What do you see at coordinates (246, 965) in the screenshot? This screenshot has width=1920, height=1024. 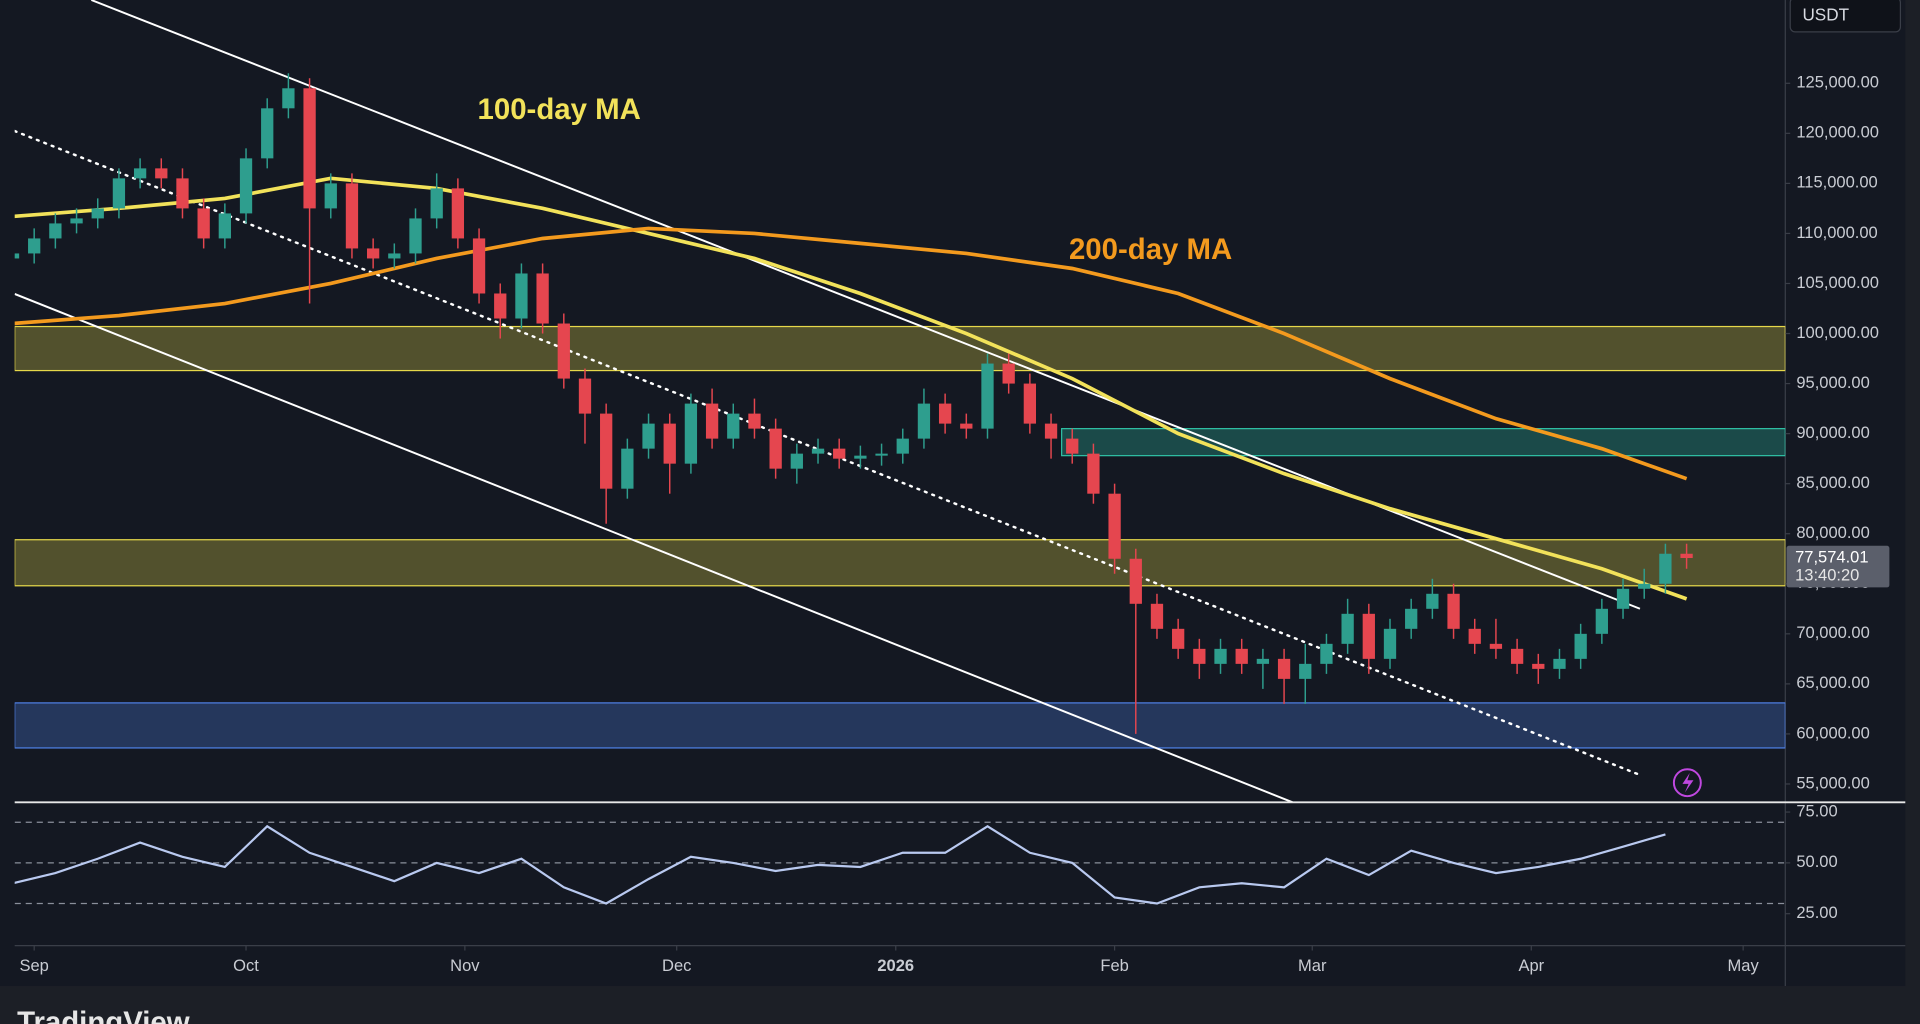 I see `x-tick-label: Oct` at bounding box center [246, 965].